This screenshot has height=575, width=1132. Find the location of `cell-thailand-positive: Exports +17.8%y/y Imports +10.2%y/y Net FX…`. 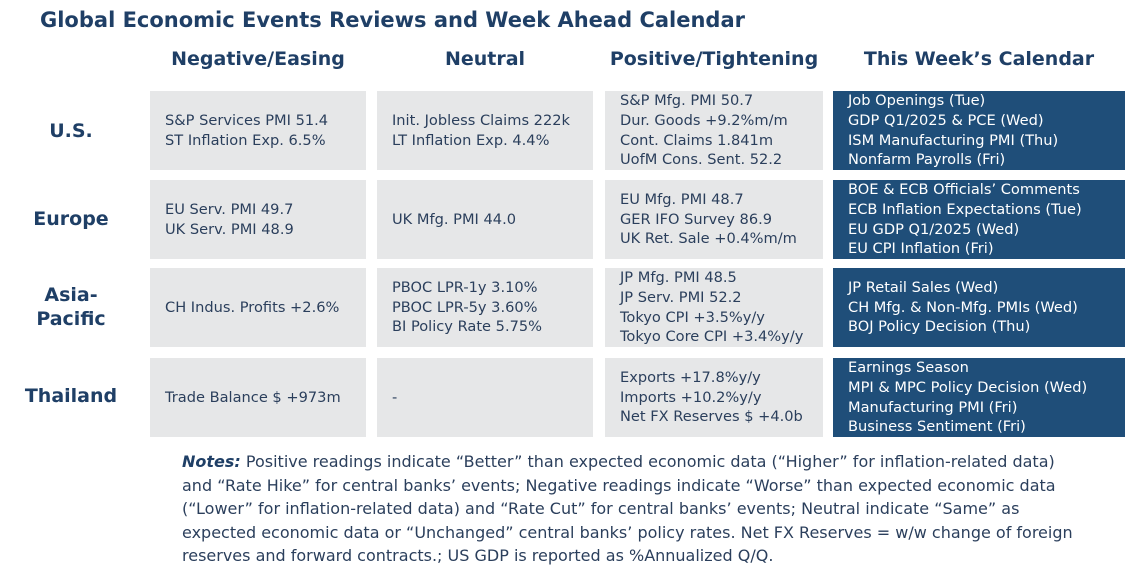

cell-thailand-positive: Exports +17.8%y/y Imports +10.2%y/y Net FX… is located at coordinates (714, 397).